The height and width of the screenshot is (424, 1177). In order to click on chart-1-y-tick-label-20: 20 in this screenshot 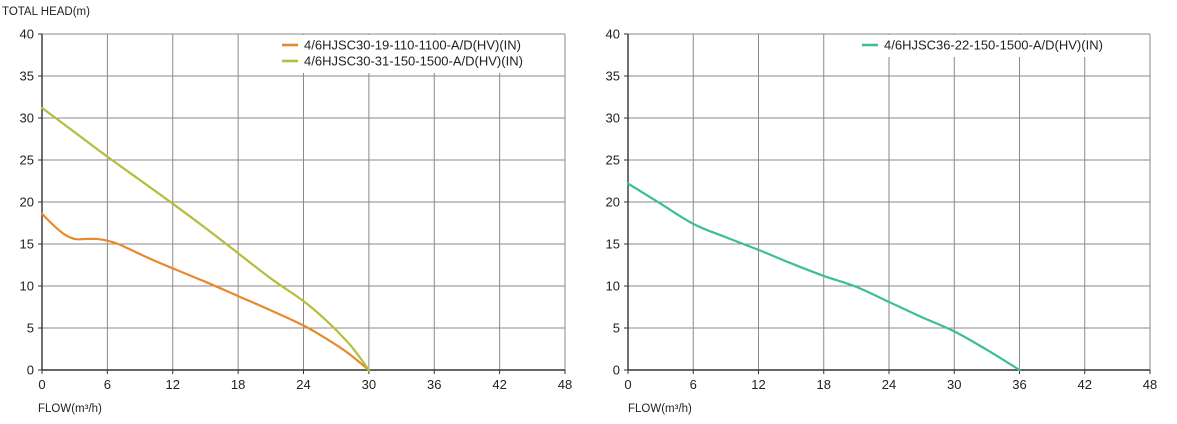, I will do `click(27, 202)`.